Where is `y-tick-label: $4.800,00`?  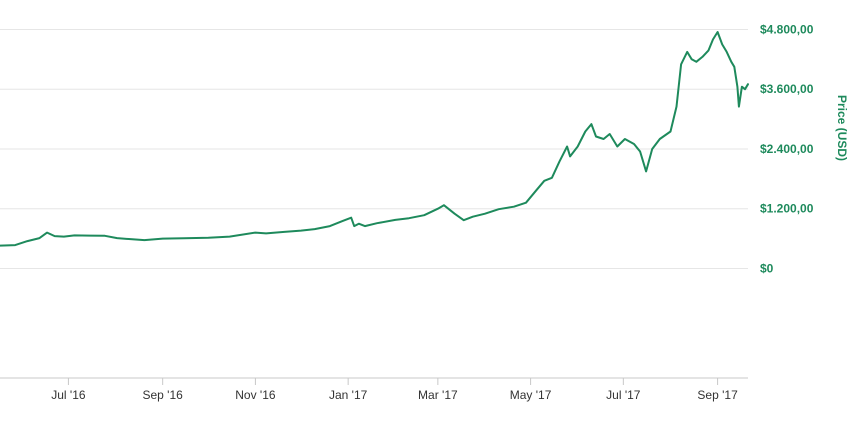 y-tick-label: $4.800,00 is located at coordinates (787, 29).